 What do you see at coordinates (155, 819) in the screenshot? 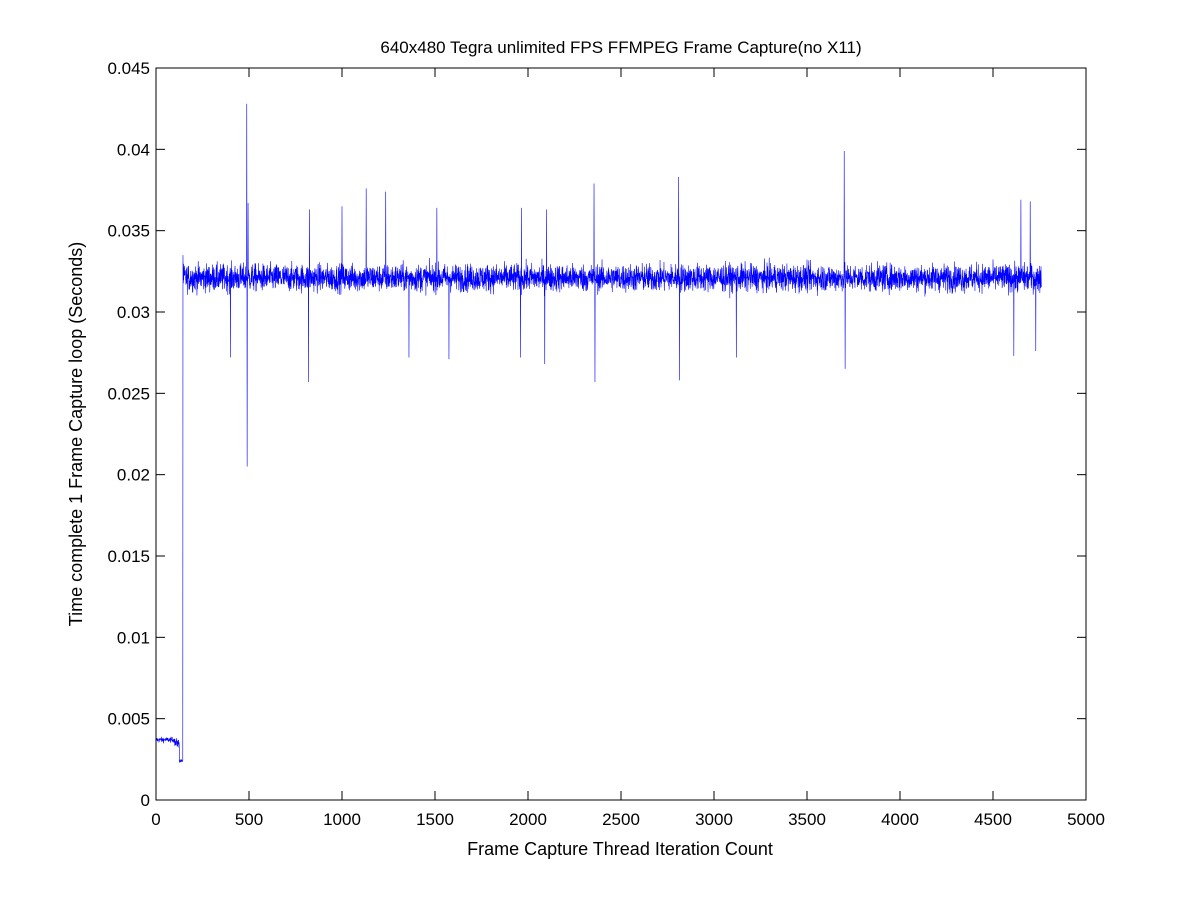
I see `x-tick-label: 0` at bounding box center [155, 819].